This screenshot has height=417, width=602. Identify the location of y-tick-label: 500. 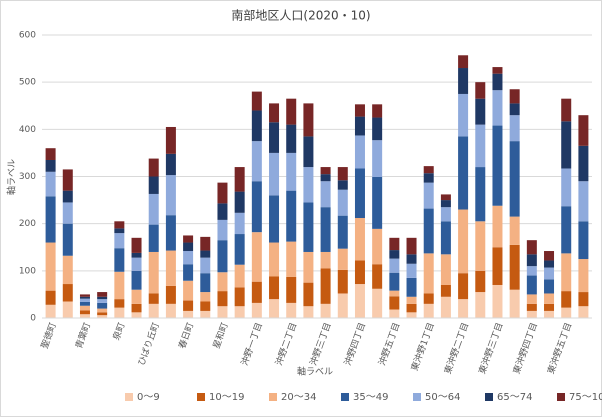
(27, 83).